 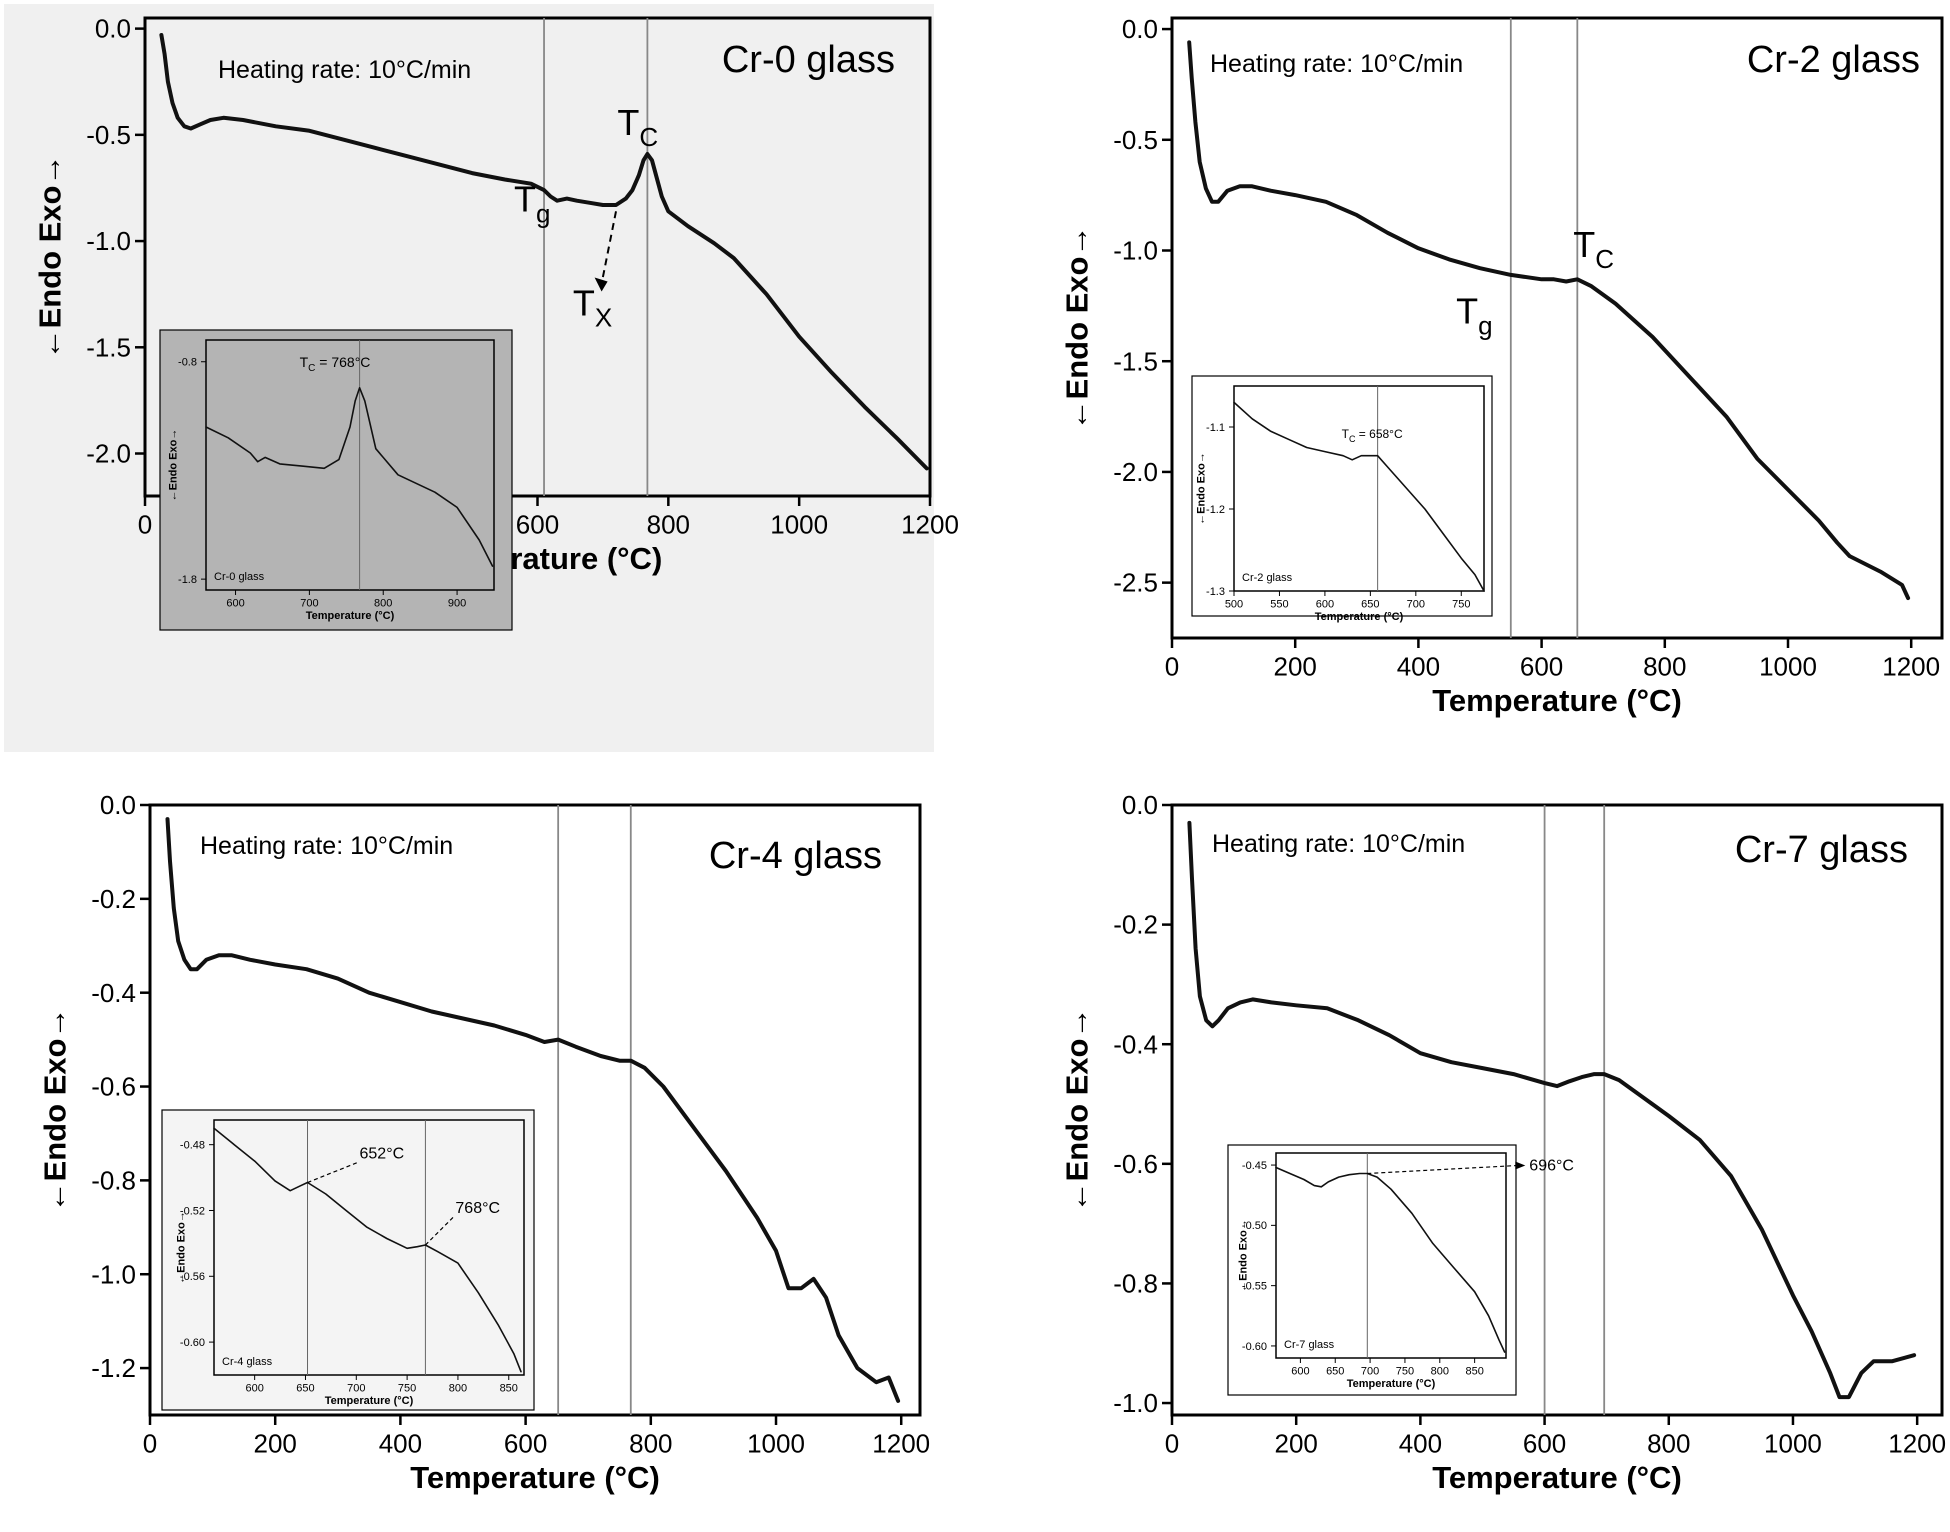 I want to click on panel-d-ytick-label-3: -0.6, so click(x=1135, y=1164).